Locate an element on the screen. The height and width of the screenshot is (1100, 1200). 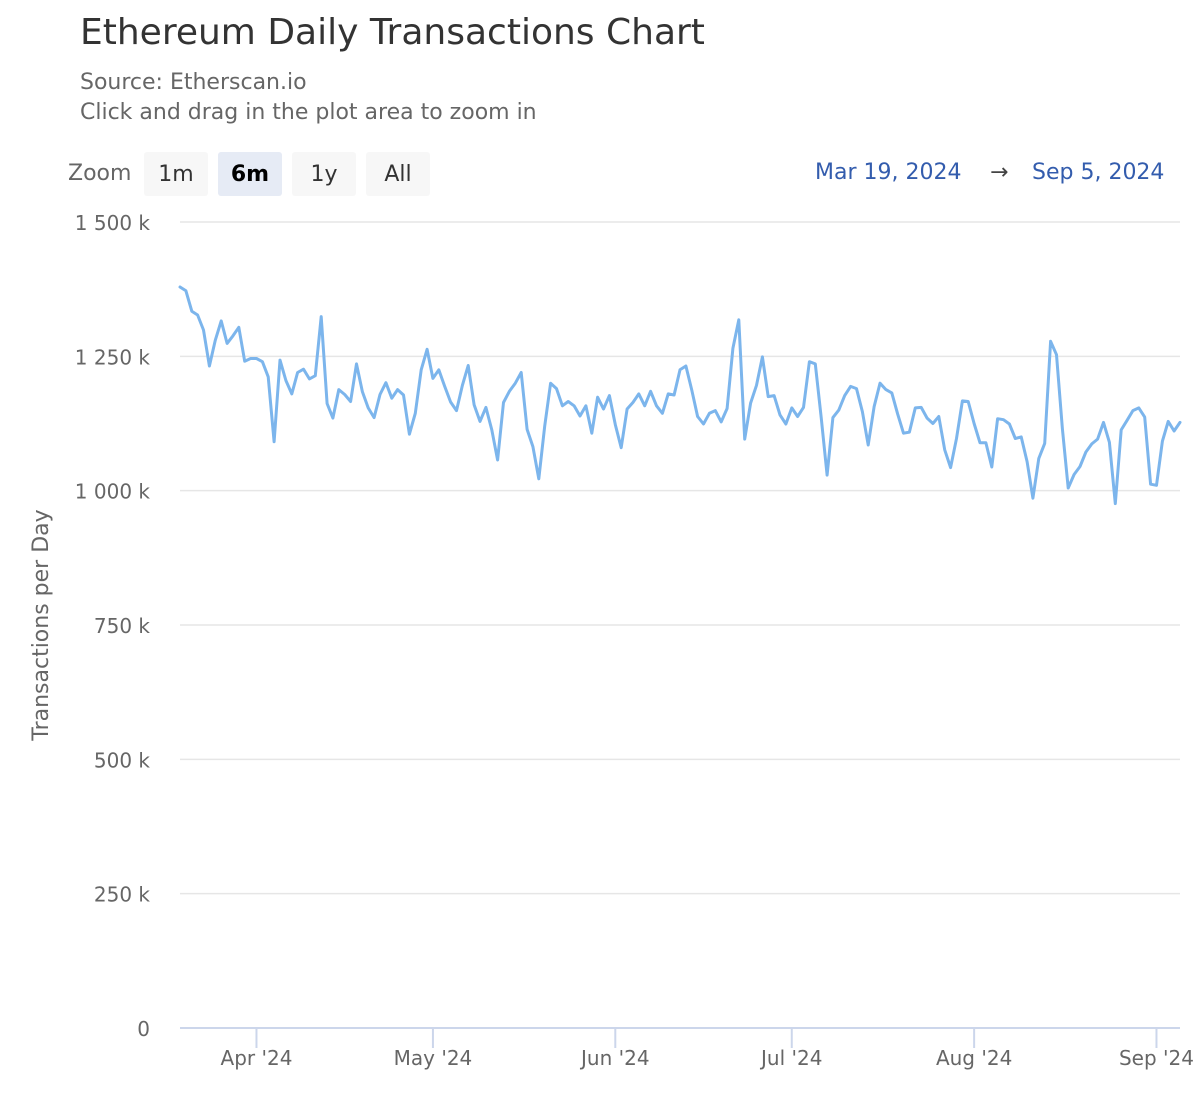
zoom-label: Zoom is located at coordinates (100, 173).